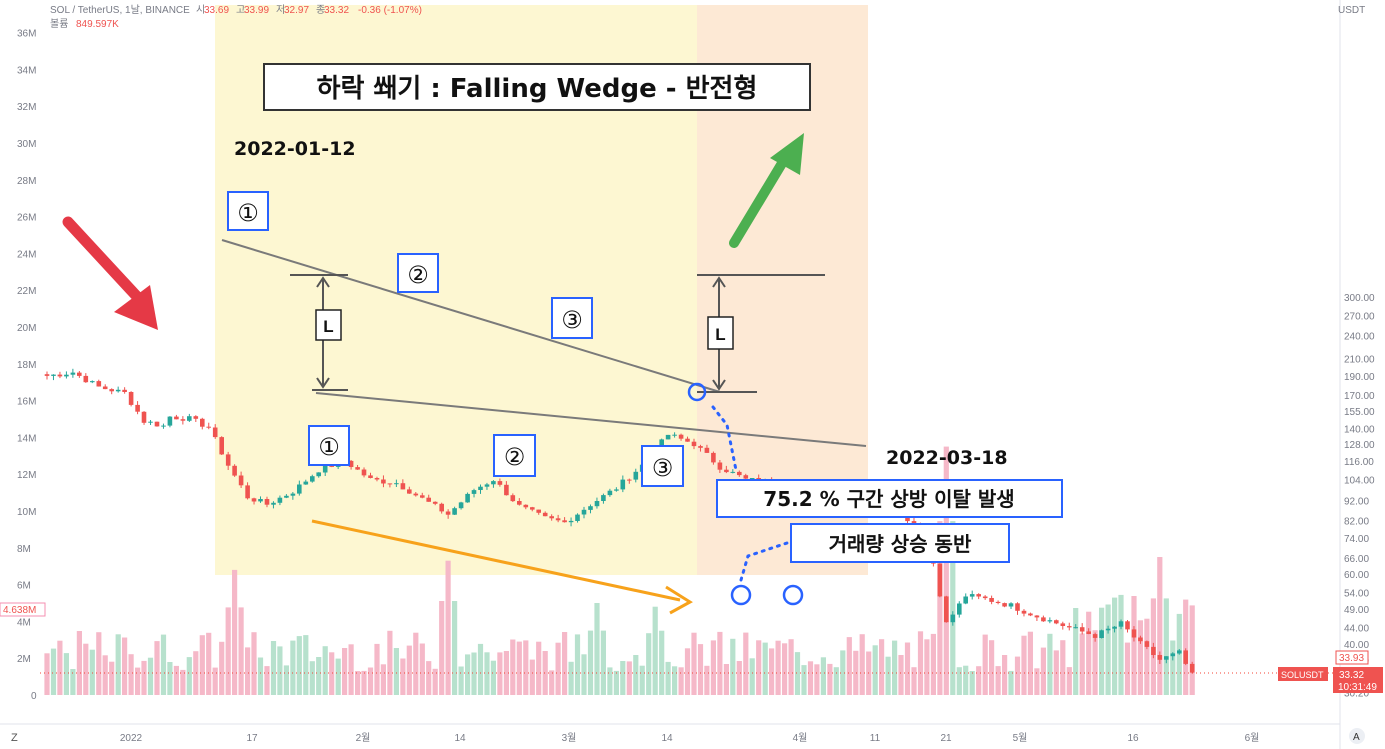 Image resolution: width=1385 pixels, height=749 pixels. I want to click on auto-scale-button: A, so click(1356, 737).